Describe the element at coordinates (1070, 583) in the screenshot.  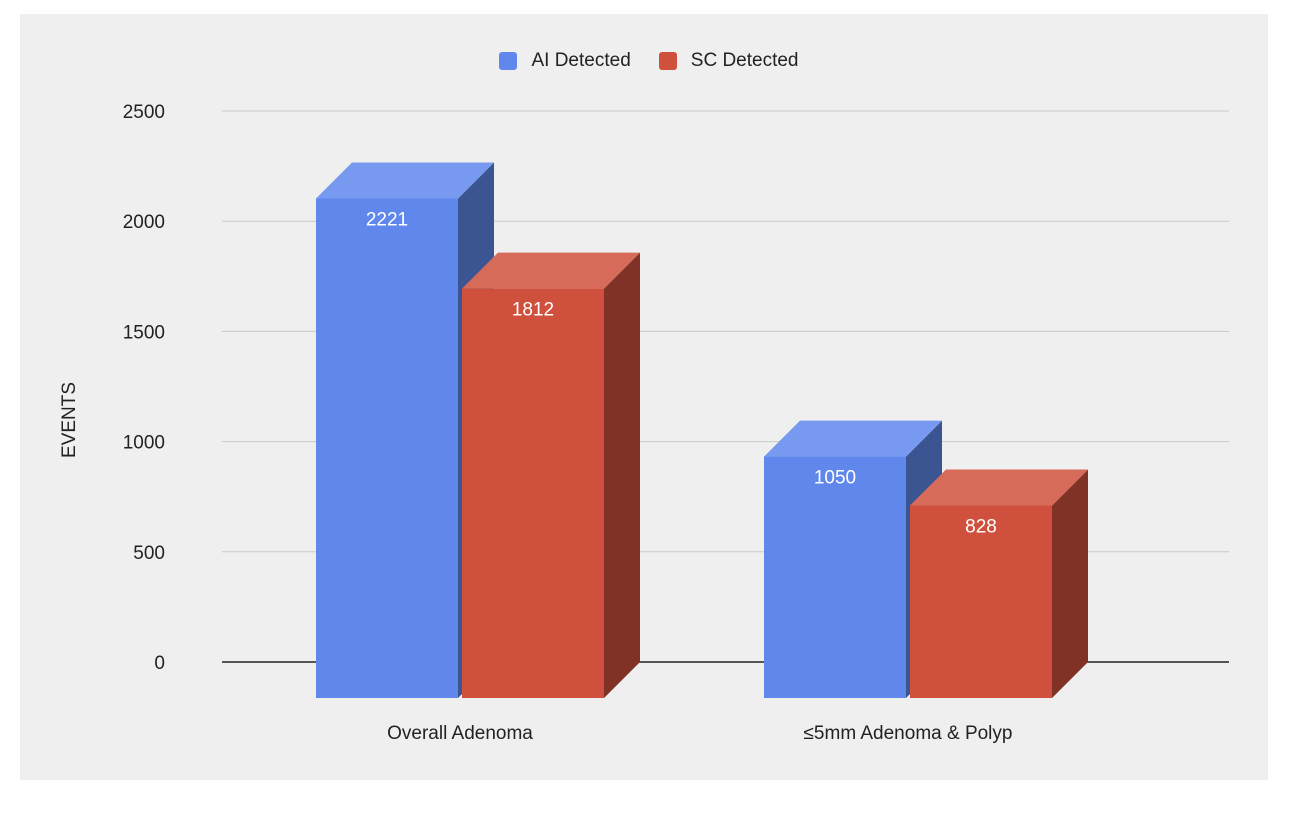
I see `bar-side-5mm-adenoma-polyp-sc-detected` at that location.